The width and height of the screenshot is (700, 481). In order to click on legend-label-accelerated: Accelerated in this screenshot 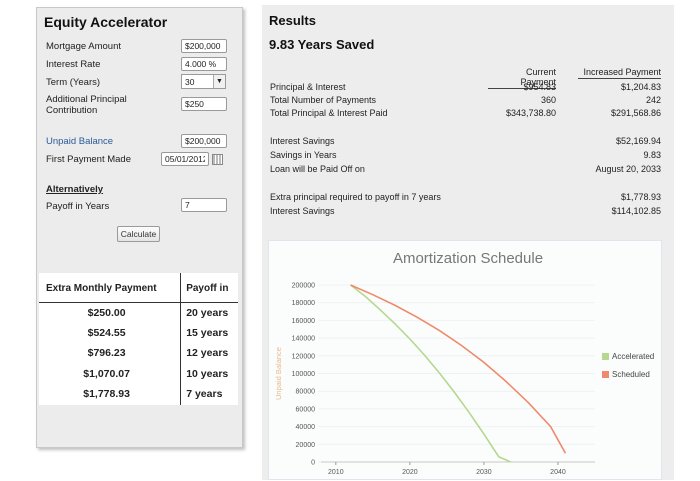, I will do `click(633, 356)`.